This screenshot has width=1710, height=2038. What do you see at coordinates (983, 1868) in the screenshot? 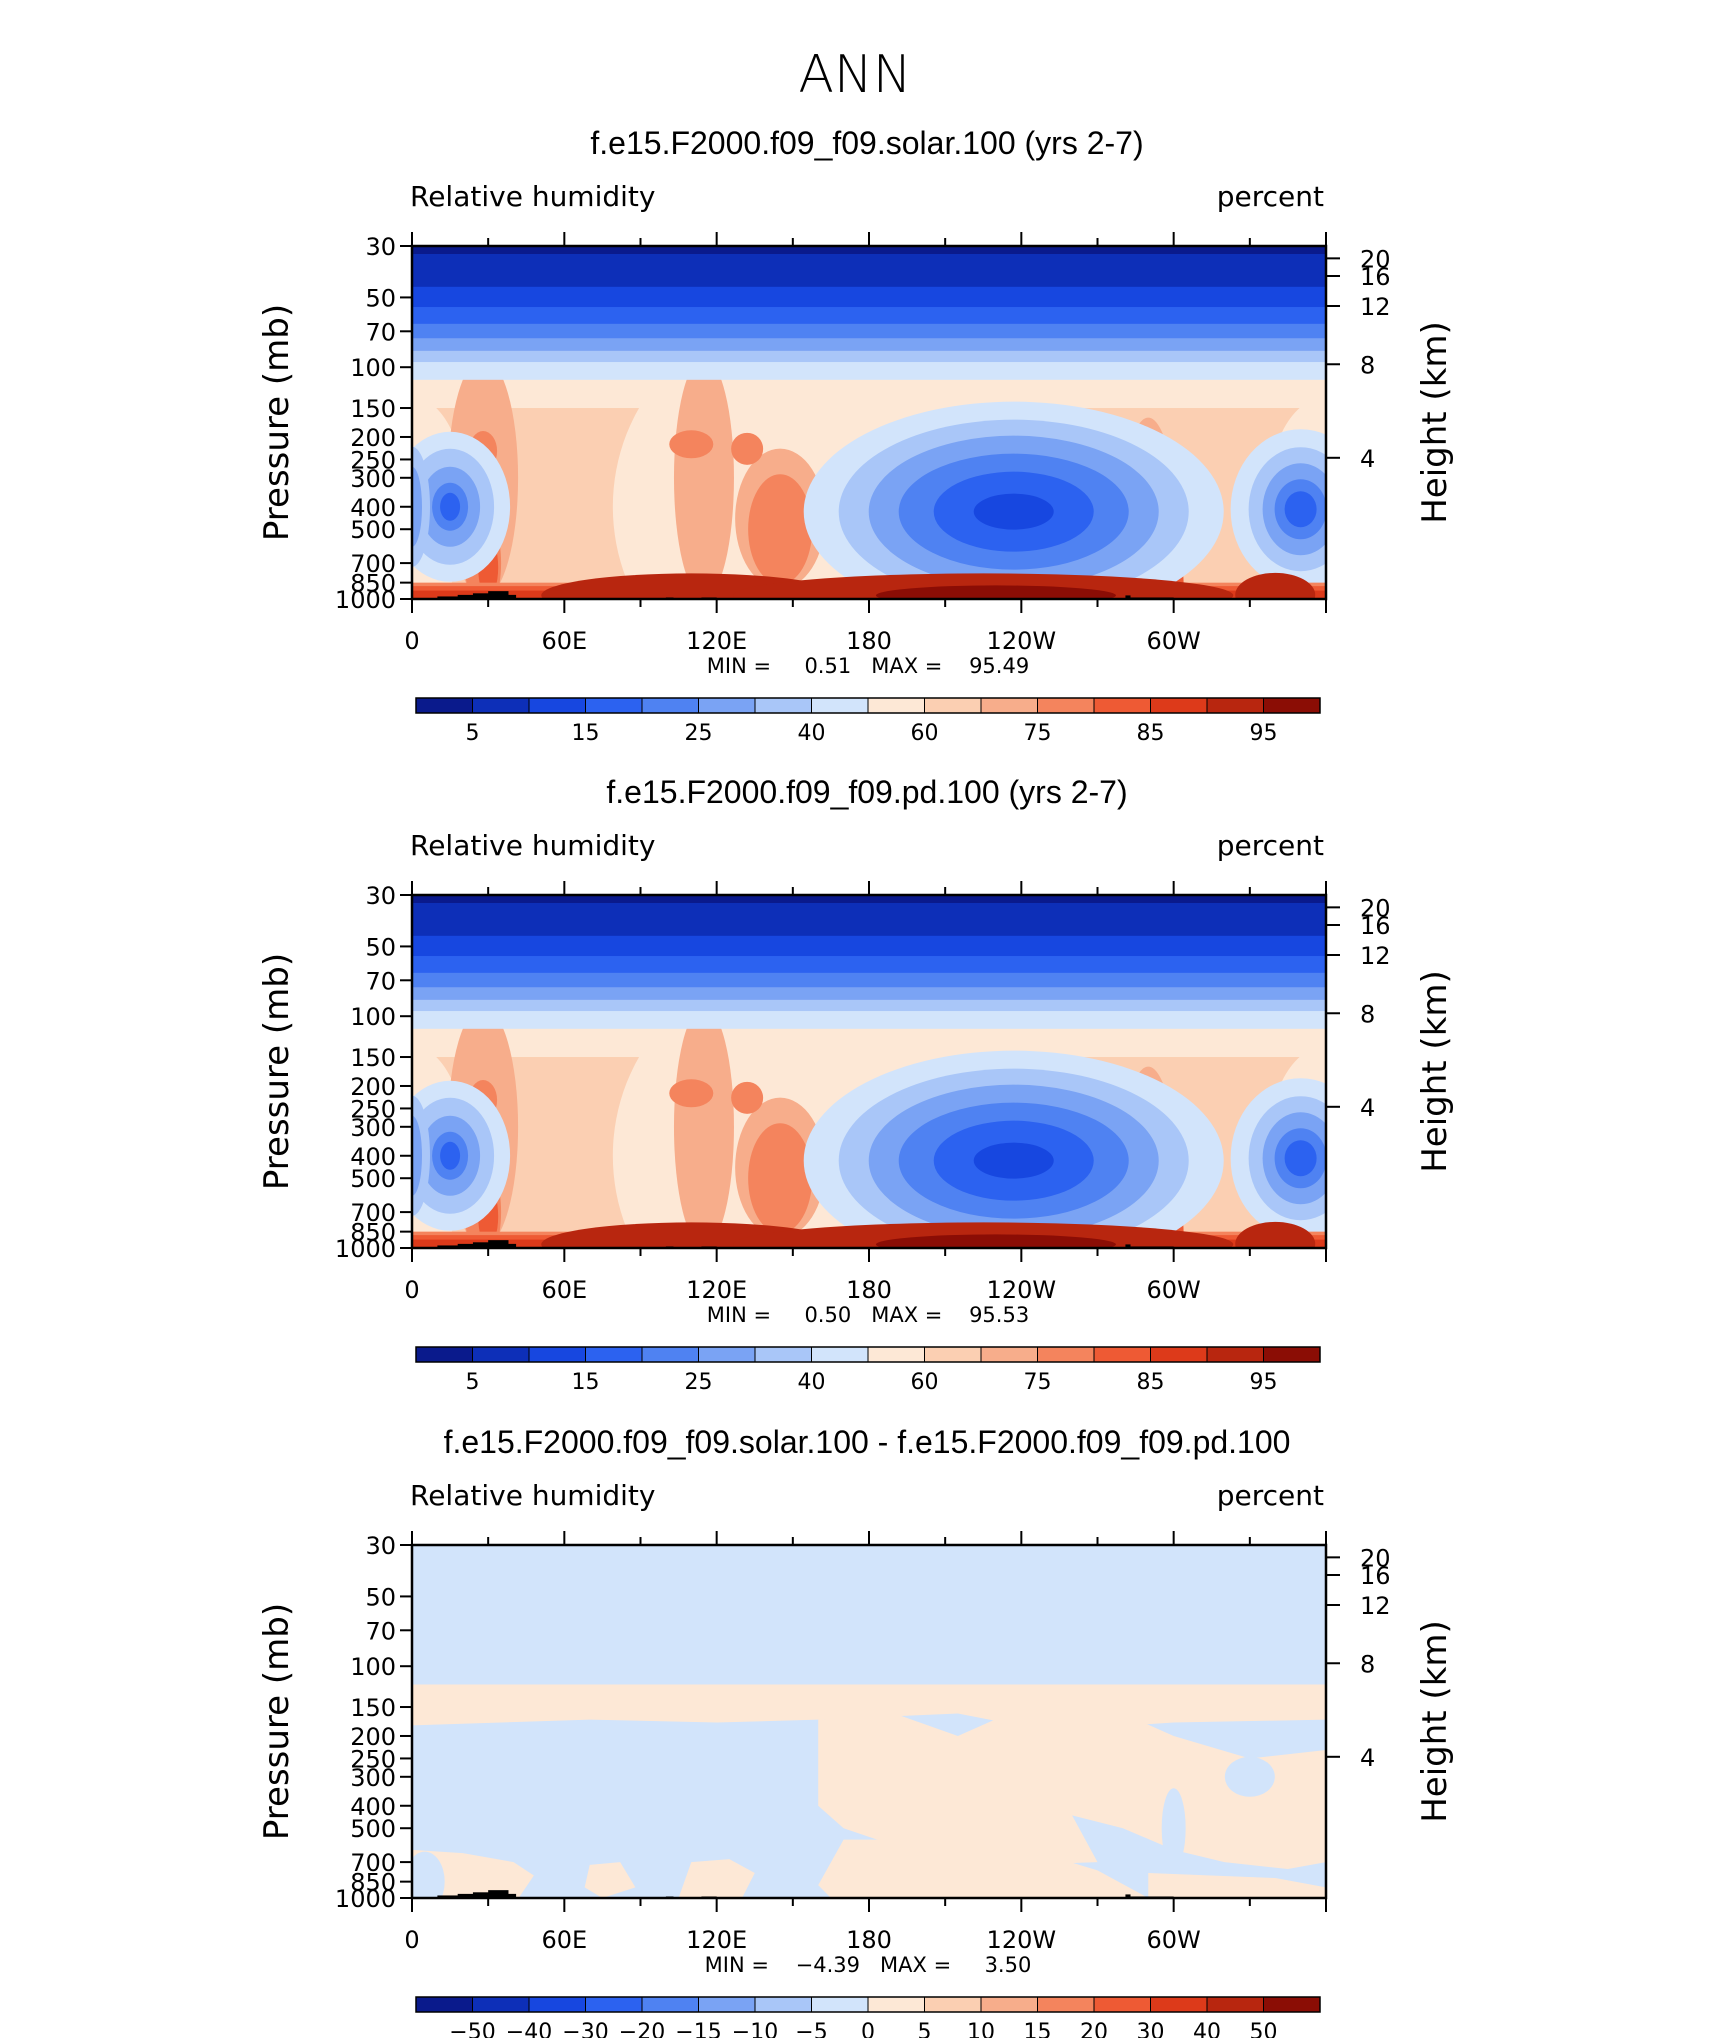
I see `positive-region` at bounding box center [983, 1868].